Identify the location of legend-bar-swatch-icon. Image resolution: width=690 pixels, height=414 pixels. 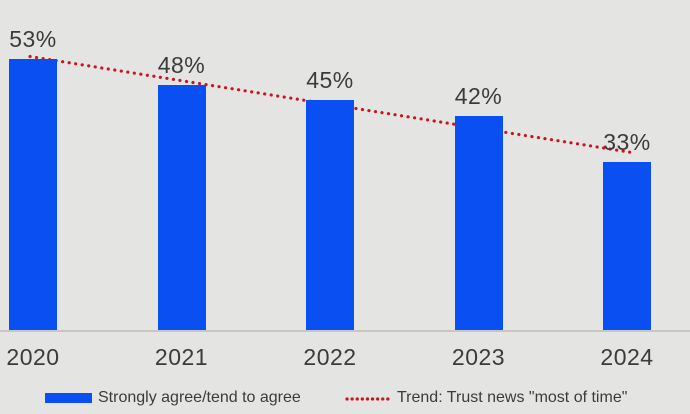
(68, 398).